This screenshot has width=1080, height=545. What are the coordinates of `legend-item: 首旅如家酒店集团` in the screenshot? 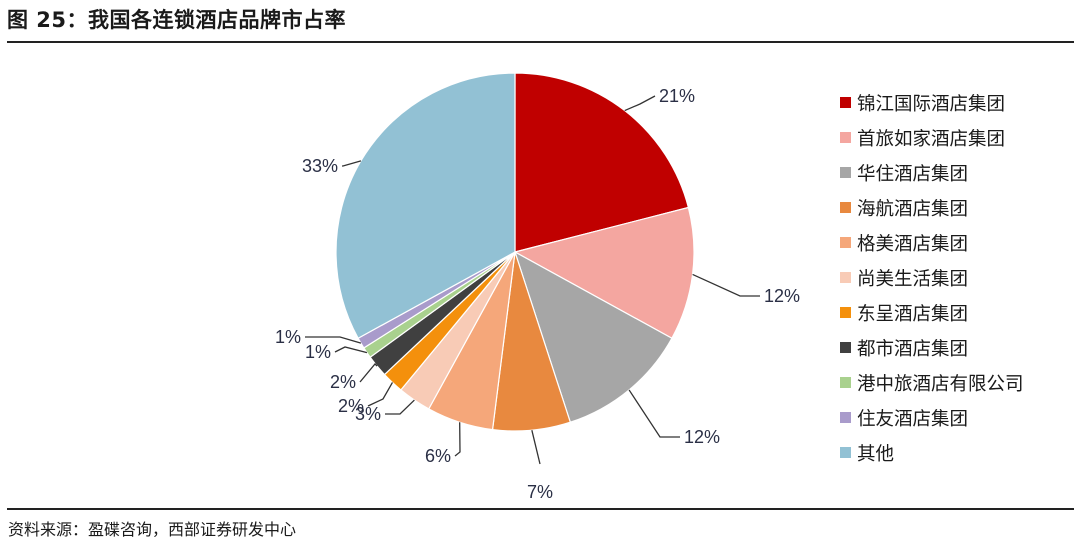 It's located at (932, 137).